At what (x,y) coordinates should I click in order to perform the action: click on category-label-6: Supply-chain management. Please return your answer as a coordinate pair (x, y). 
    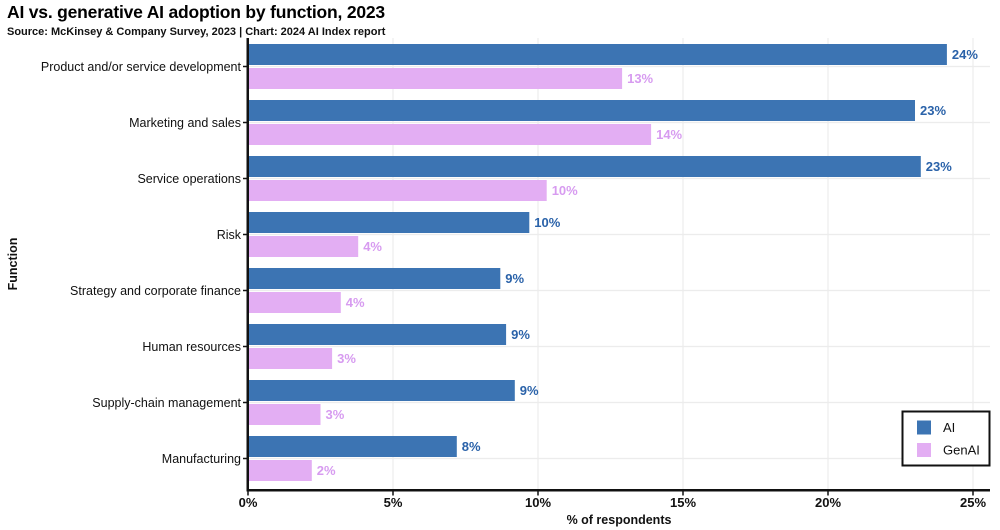
    Looking at the image, I should click on (166, 403).